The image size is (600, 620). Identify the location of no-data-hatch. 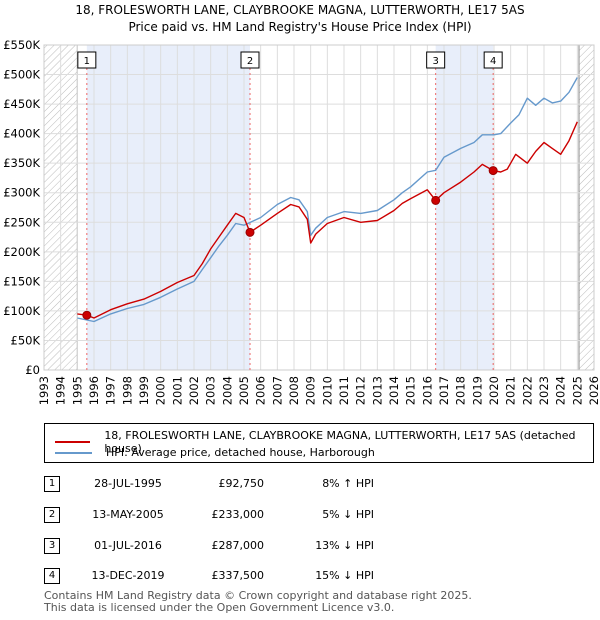
(586, 207).